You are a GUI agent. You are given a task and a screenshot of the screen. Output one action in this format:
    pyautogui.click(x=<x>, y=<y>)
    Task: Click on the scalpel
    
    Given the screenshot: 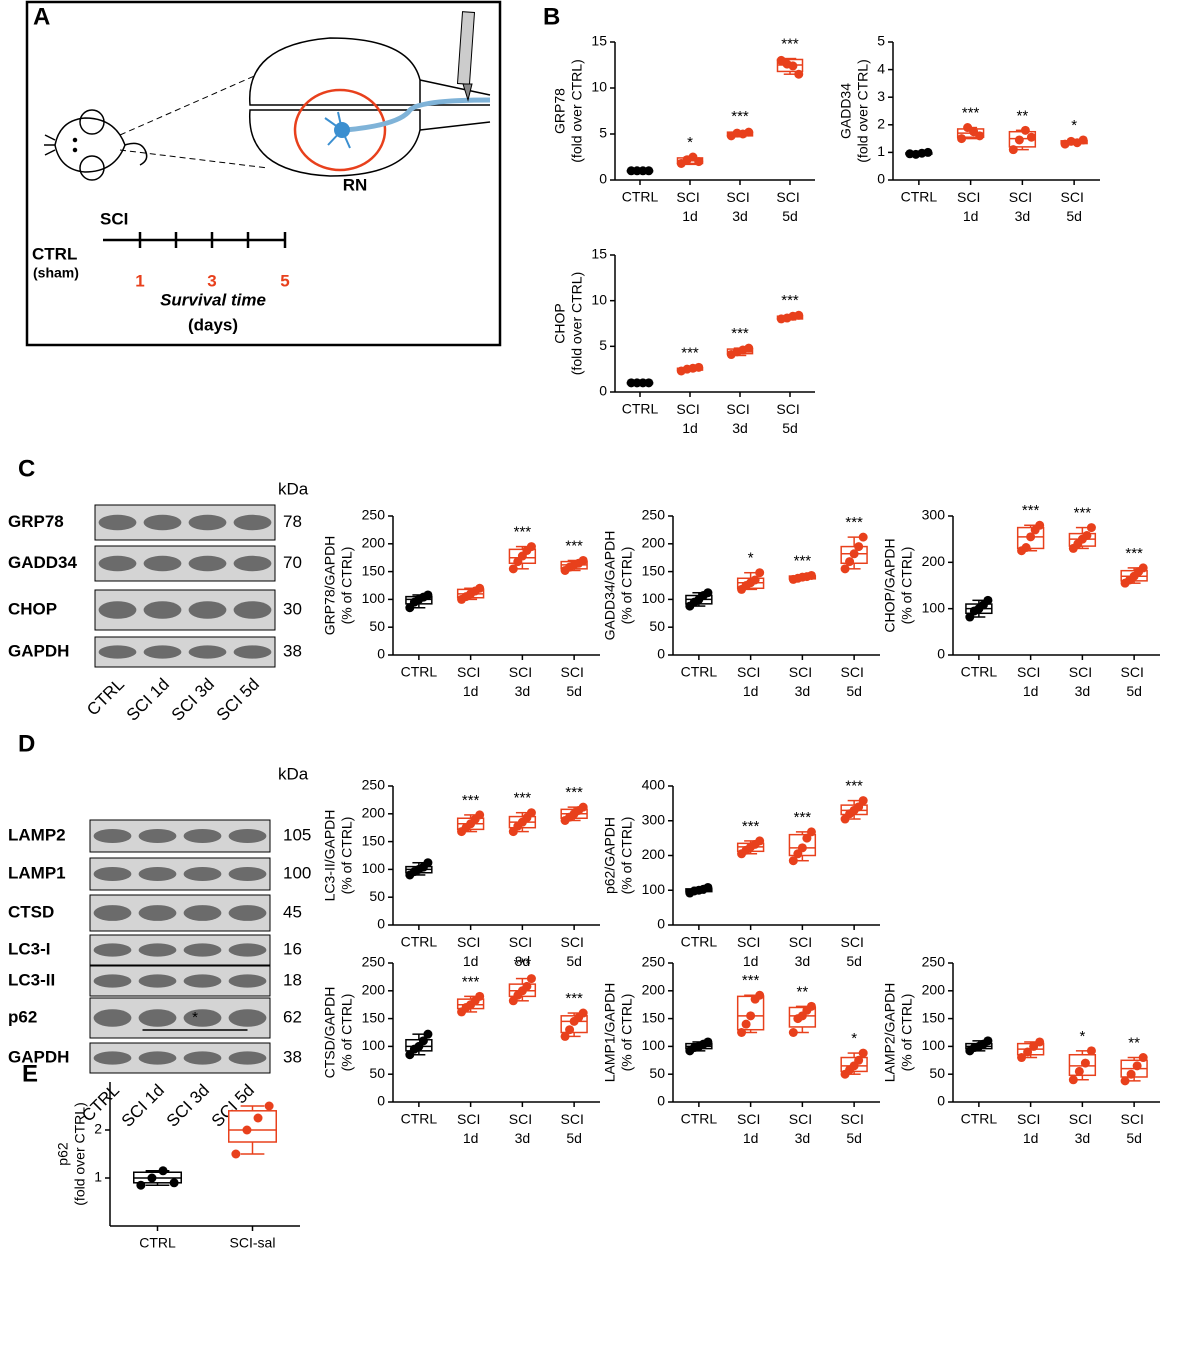 What is the action you would take?
    pyautogui.click(x=466, y=56)
    